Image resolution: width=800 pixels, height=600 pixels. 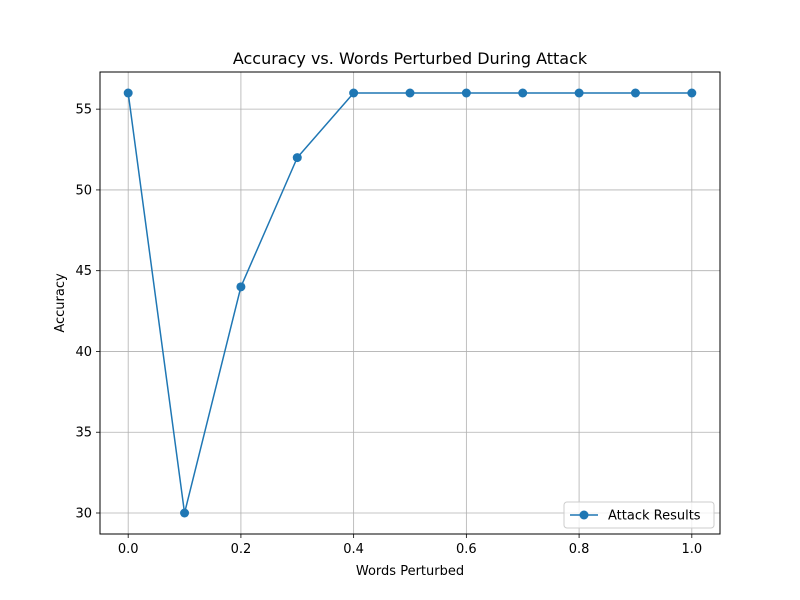 What do you see at coordinates (584, 515) in the screenshot?
I see `legend-marker-swatch` at bounding box center [584, 515].